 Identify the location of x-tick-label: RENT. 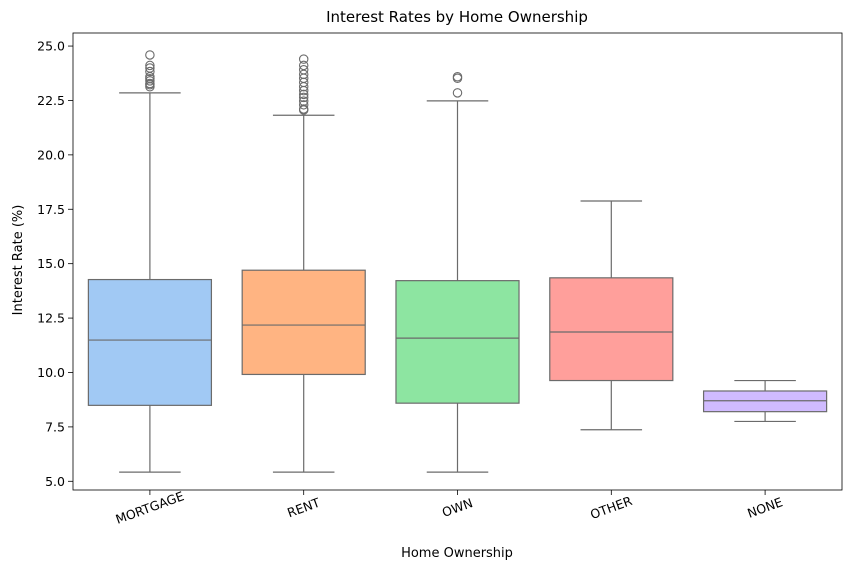
(303, 508).